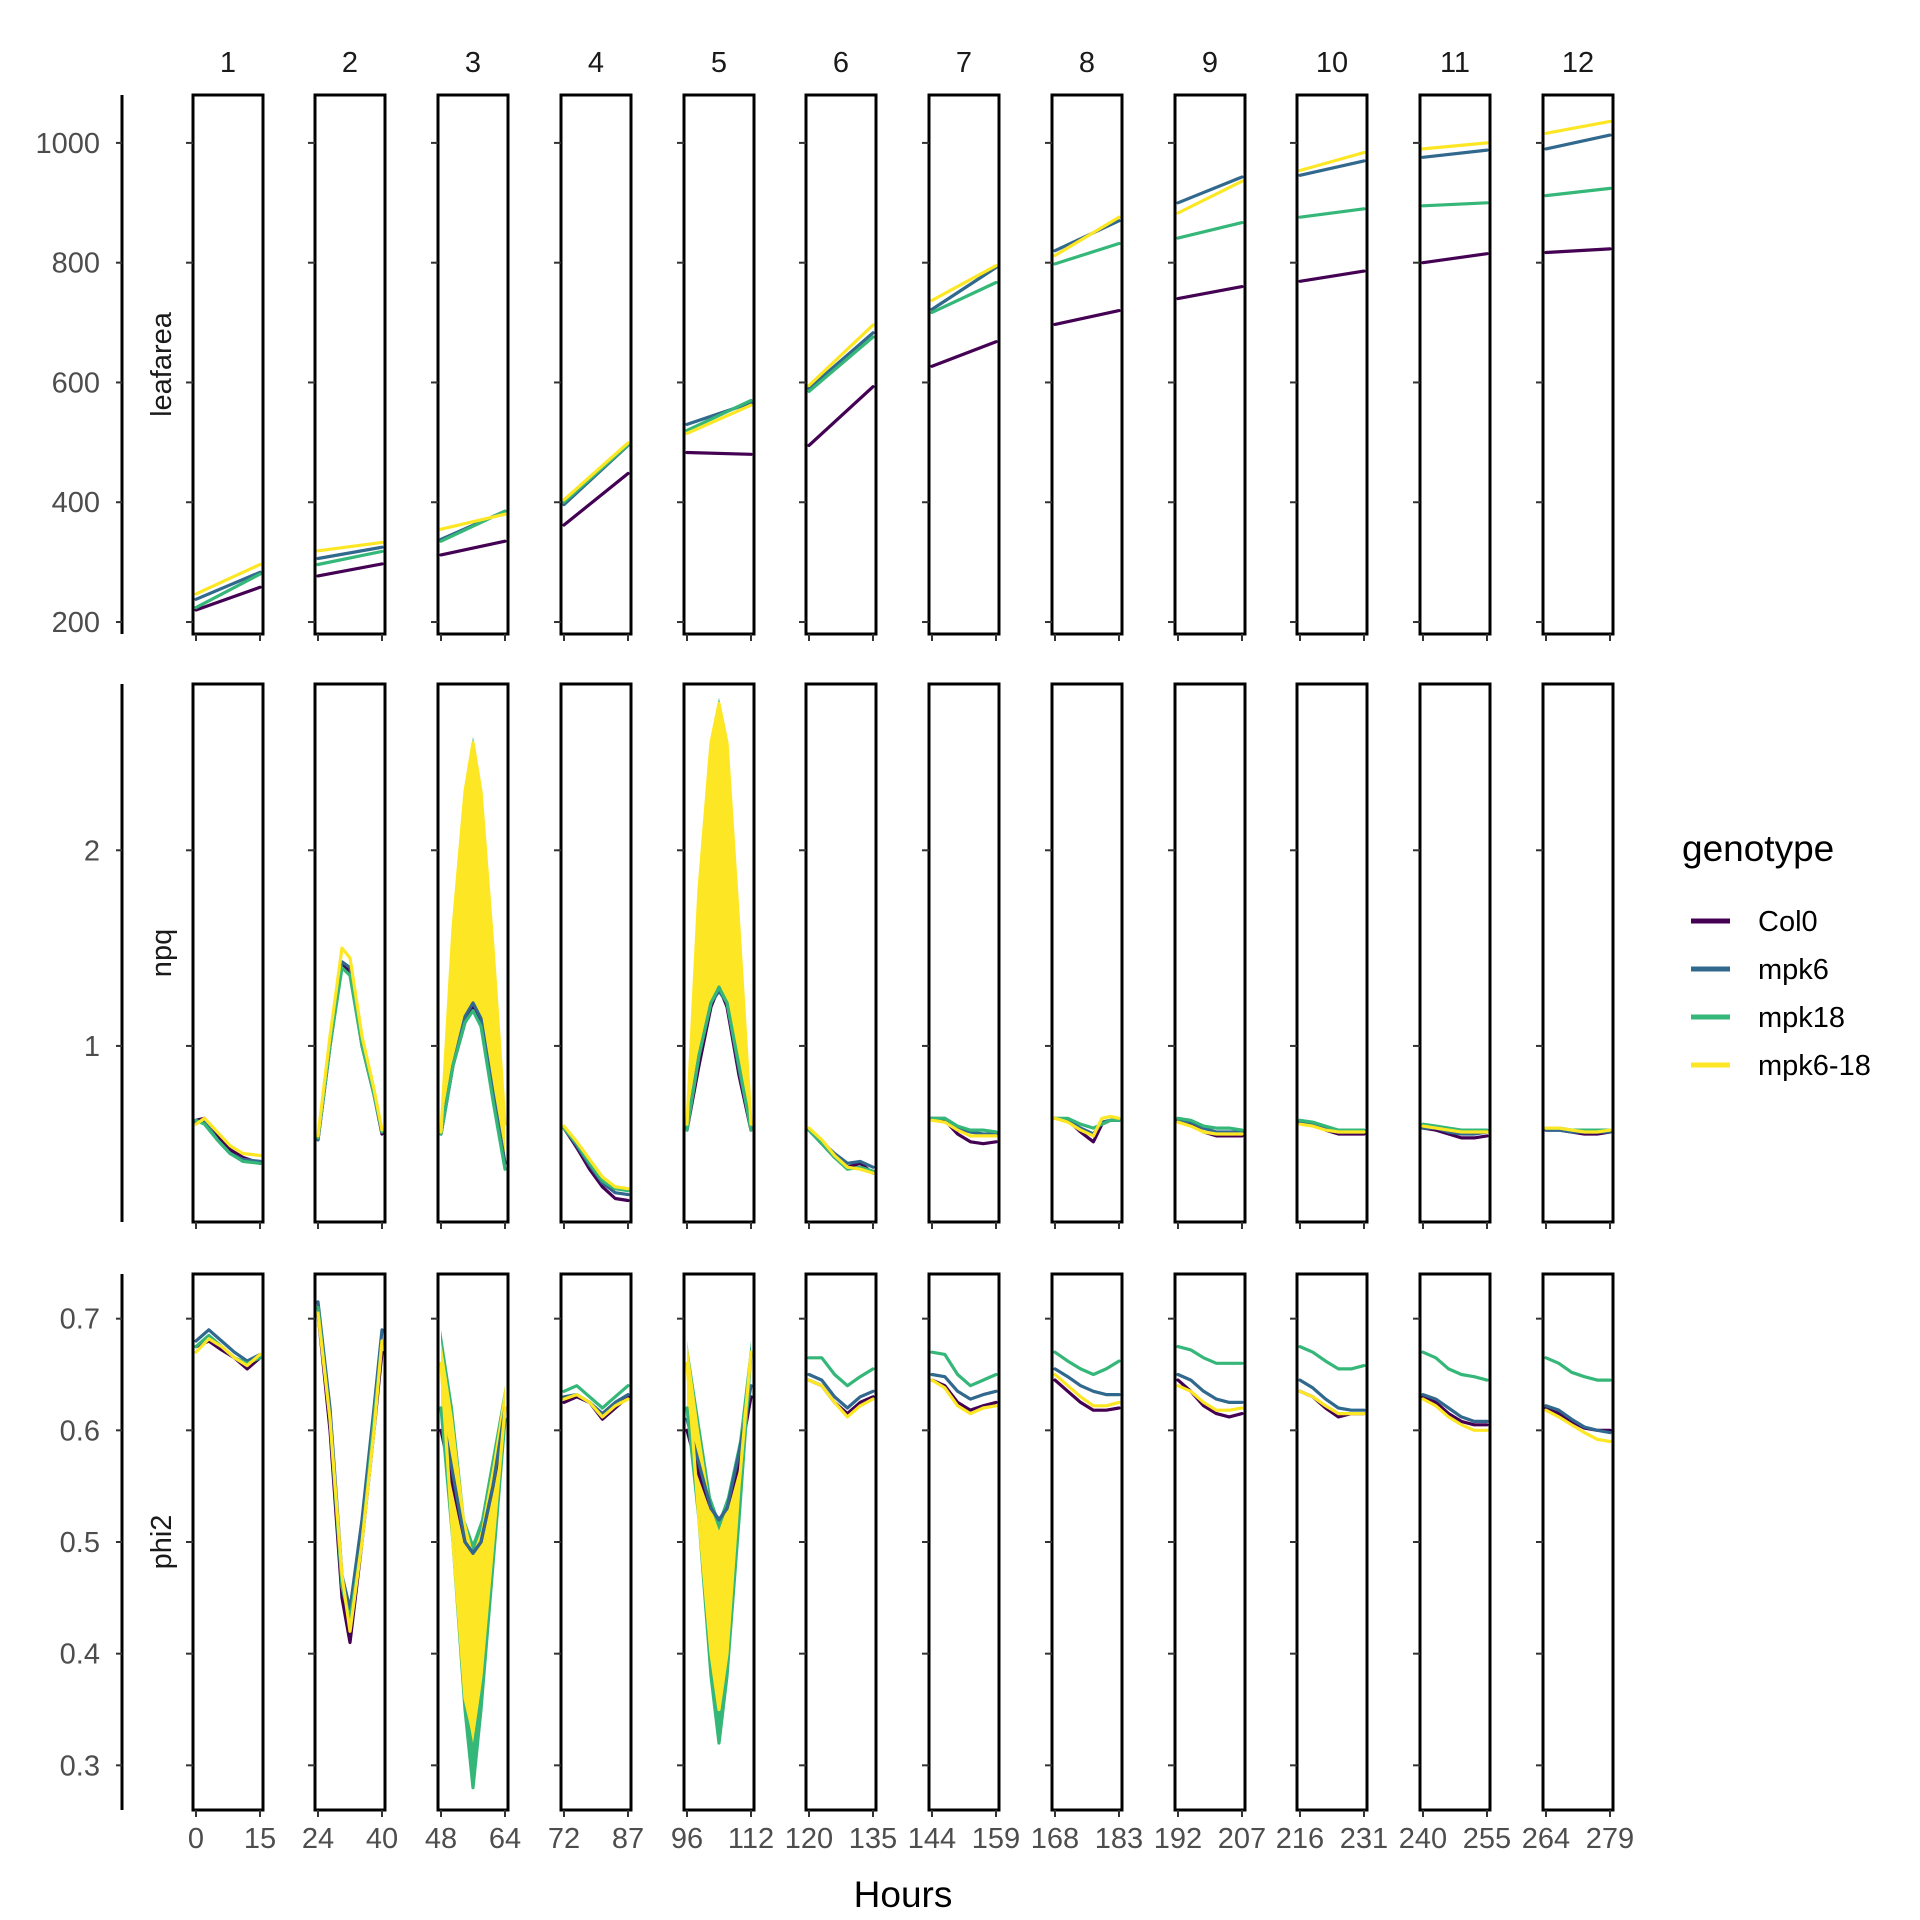 The image size is (1920, 1920). What do you see at coordinates (80, 1655) in the screenshot?
I see `y-tick-label: 0.4` at bounding box center [80, 1655].